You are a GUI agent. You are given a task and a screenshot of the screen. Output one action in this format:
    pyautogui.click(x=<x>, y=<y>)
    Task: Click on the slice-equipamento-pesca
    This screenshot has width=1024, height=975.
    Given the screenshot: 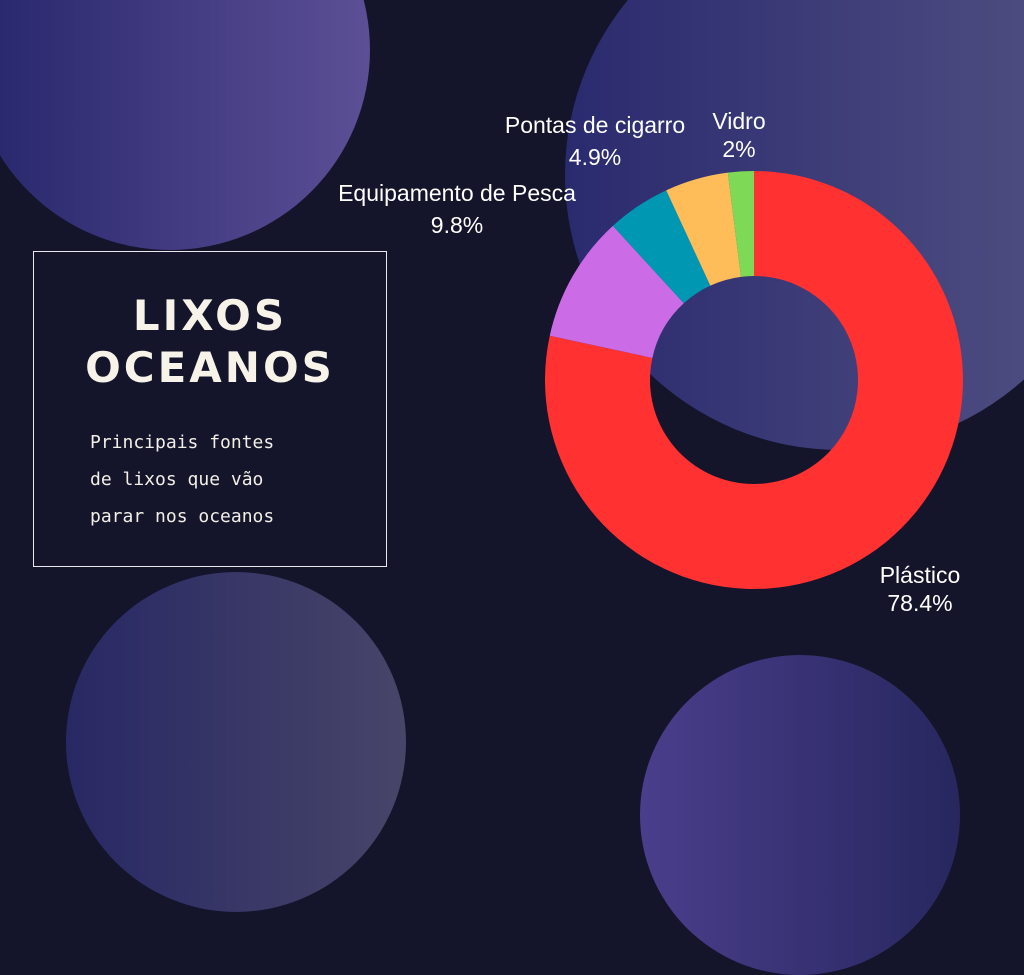 What is the action you would take?
    pyautogui.click(x=616, y=291)
    